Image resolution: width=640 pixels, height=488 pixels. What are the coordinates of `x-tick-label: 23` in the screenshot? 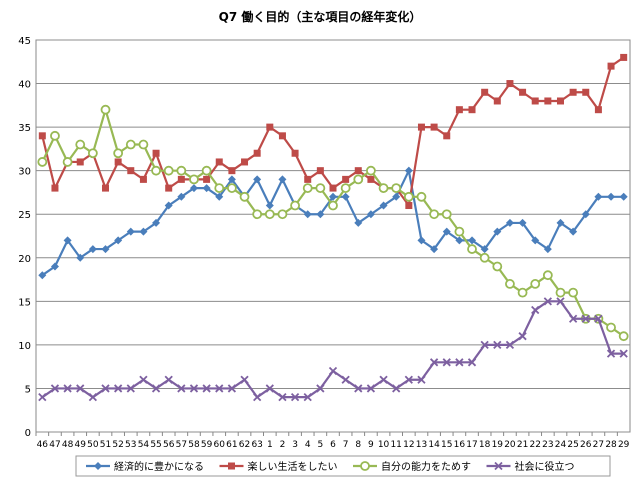 It's located at (547, 445).